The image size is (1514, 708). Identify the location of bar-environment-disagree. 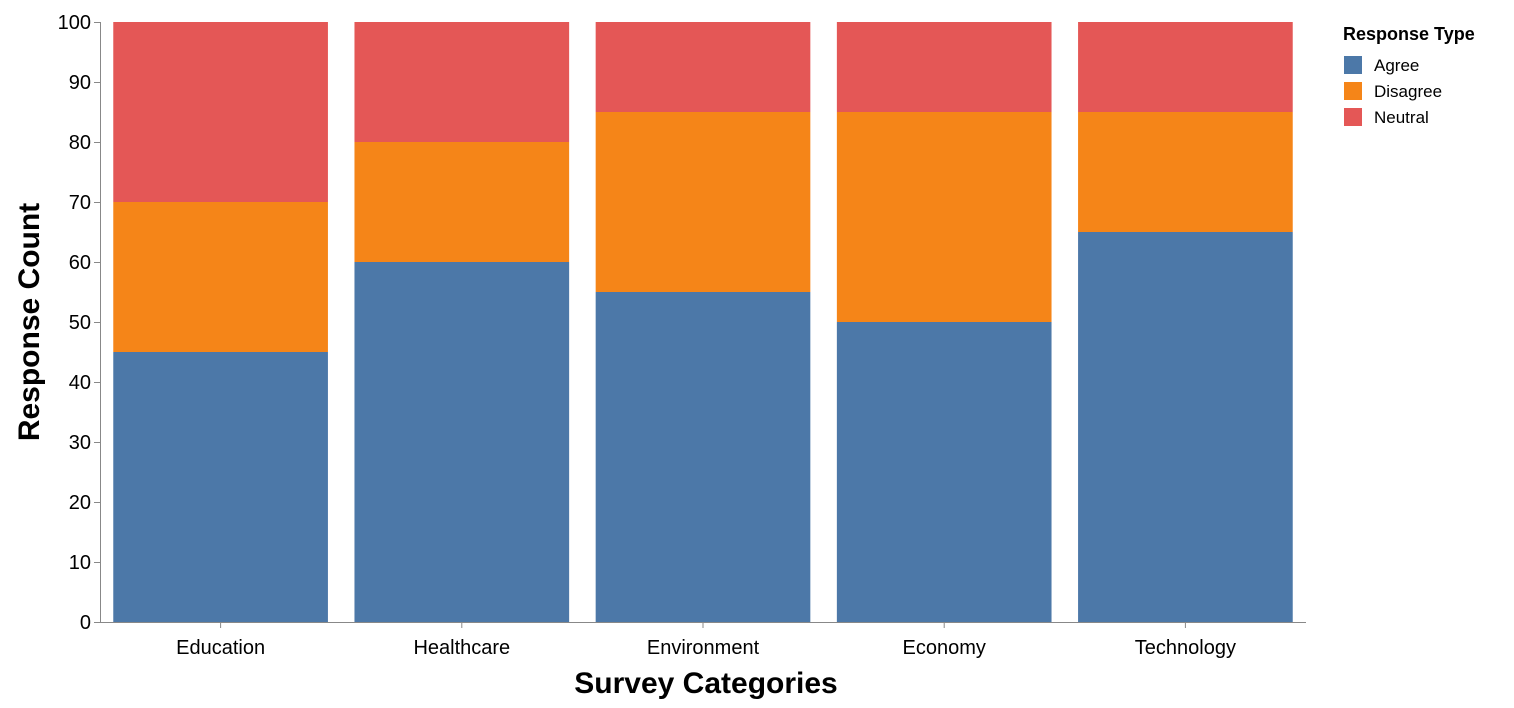
(703, 202).